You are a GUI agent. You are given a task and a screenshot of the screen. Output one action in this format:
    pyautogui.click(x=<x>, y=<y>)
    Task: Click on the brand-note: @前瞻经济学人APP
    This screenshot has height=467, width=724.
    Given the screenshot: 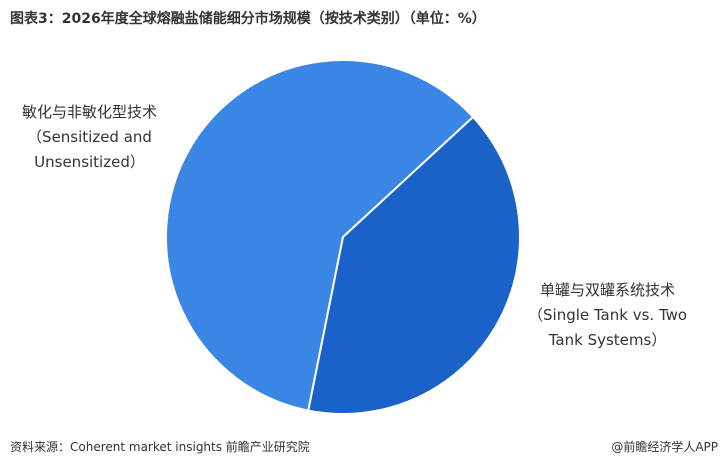 What is the action you would take?
    pyautogui.click(x=664, y=447)
    